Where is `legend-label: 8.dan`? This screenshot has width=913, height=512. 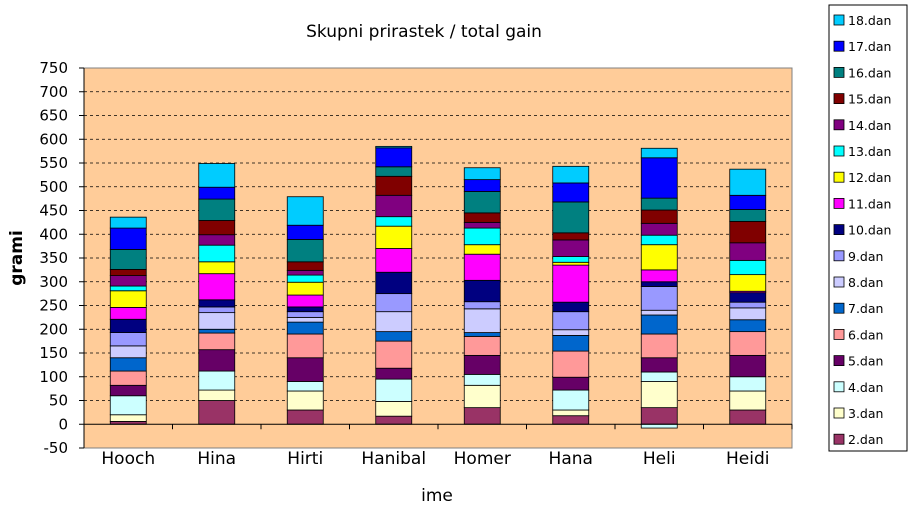 legend-label: 8.dan is located at coordinates (865, 282).